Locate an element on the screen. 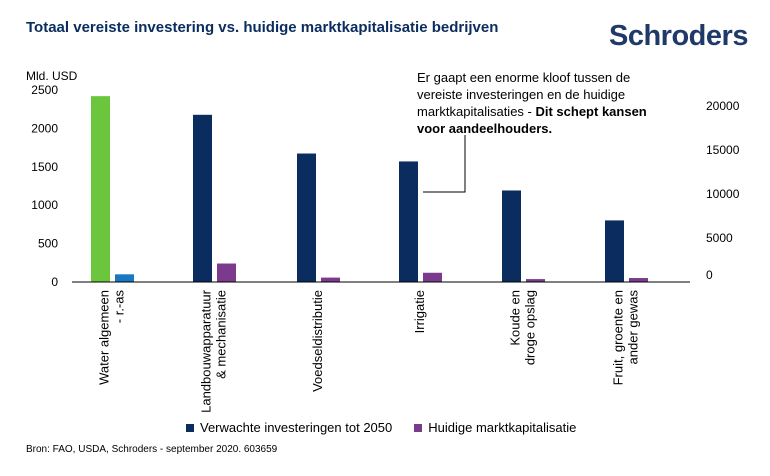 The height and width of the screenshot is (476, 770). x-axis-label: Water algemeen - r.-as is located at coordinates (112, 337).